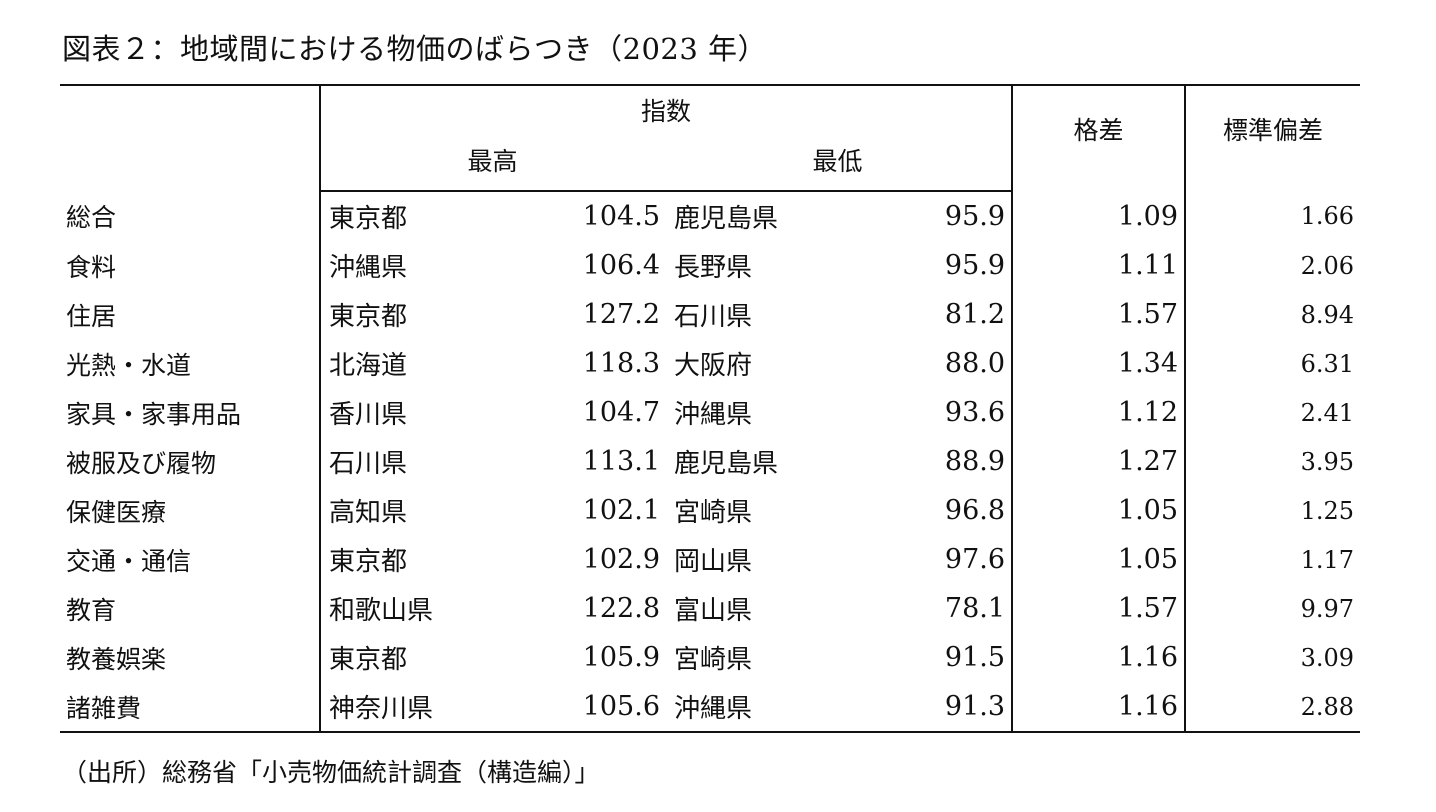 Image resolution: width=1436 pixels, height=812 pixels. Describe the element at coordinates (141, 463) in the screenshot. I see `category-cell: 被服及び履物` at that location.